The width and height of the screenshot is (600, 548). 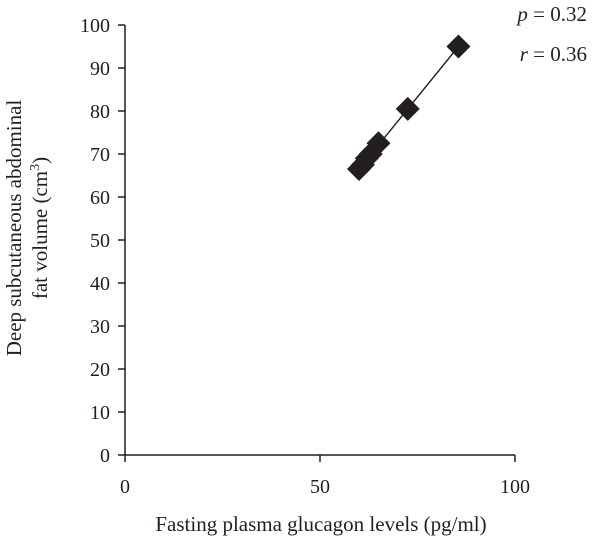 I want to click on y-tick-label: 90, so click(x=100, y=69).